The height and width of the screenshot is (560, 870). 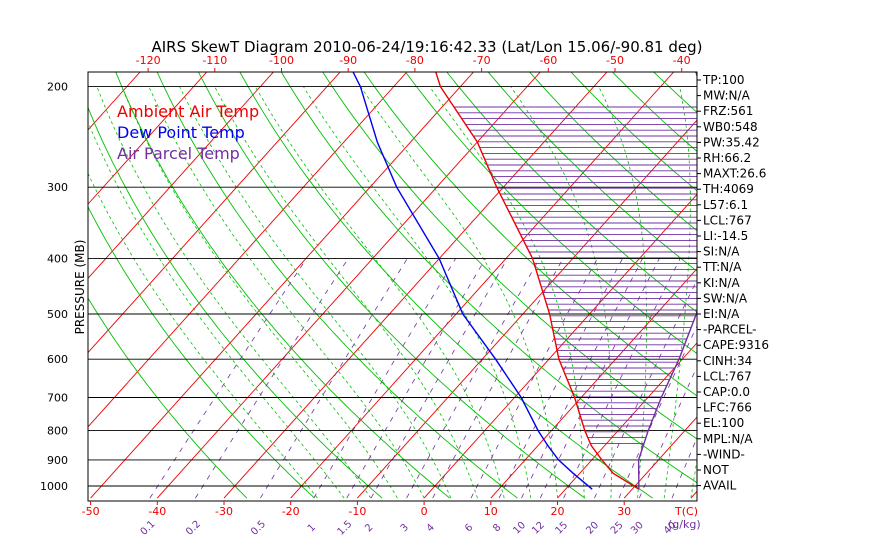 What do you see at coordinates (148, 60) in the screenshot?
I see `top-temp-tick-label: -120` at bounding box center [148, 60].